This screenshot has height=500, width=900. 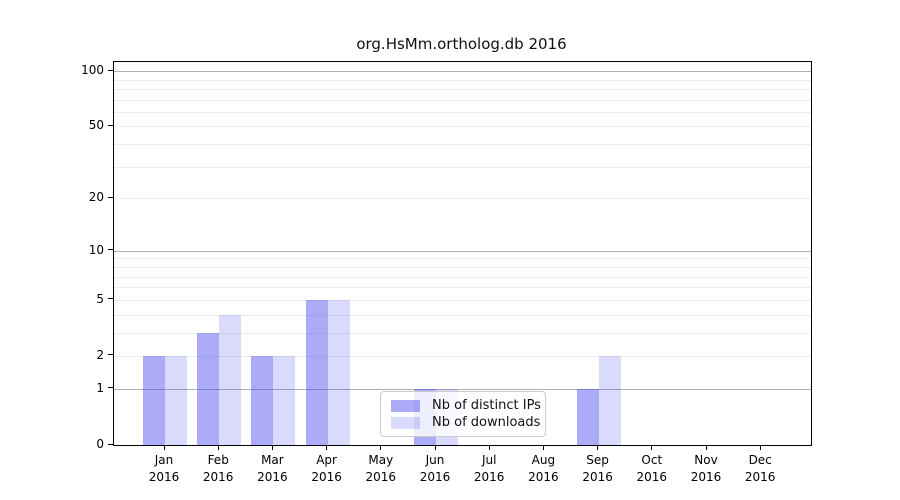 What do you see at coordinates (100, 298) in the screenshot?
I see `y-tick-label: 5` at bounding box center [100, 298].